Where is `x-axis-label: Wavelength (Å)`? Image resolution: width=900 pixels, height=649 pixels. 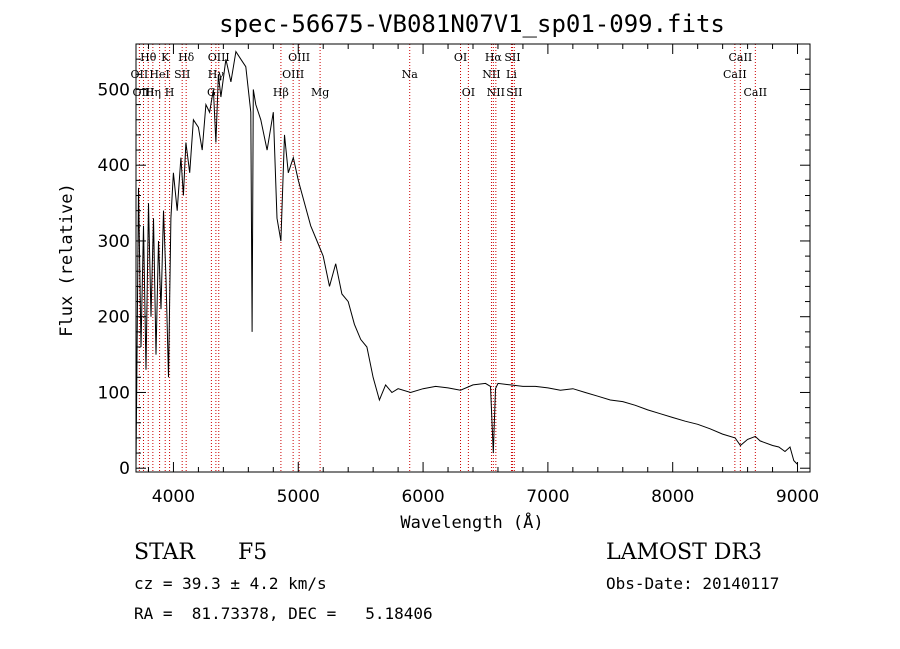
x-axis-label: Wavelength (Å) is located at coordinates (471, 522).